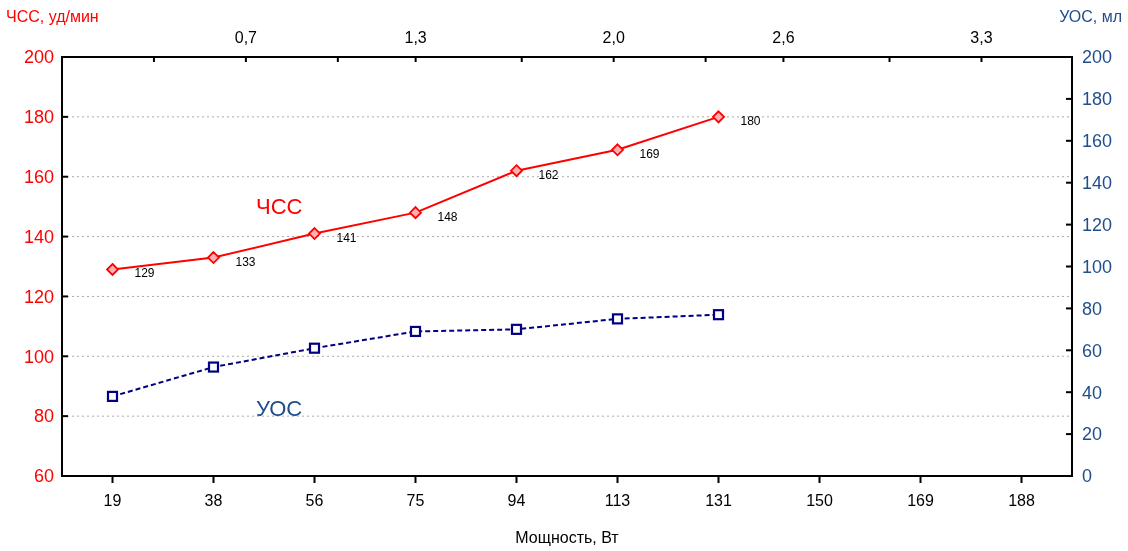 Image resolution: width=1128 pixels, height=551 pixels. What do you see at coordinates (819, 500) in the screenshot?
I see `x-tick-label: 150` at bounding box center [819, 500].